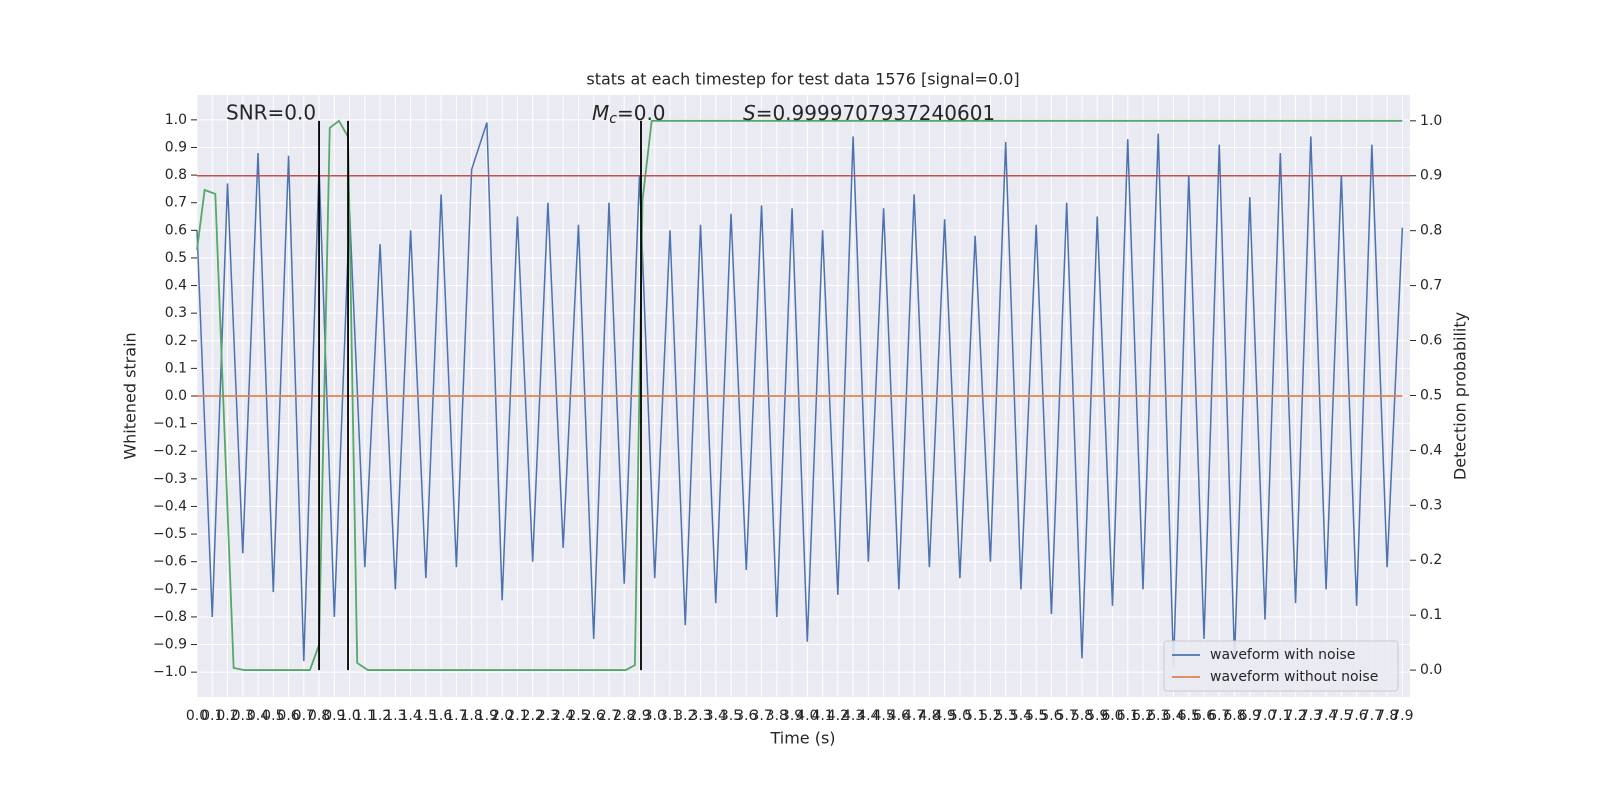 The height and width of the screenshot is (804, 1600). What do you see at coordinates (456, 716) in the screenshot?
I see `x-tick-label: 1.7` at bounding box center [456, 716].